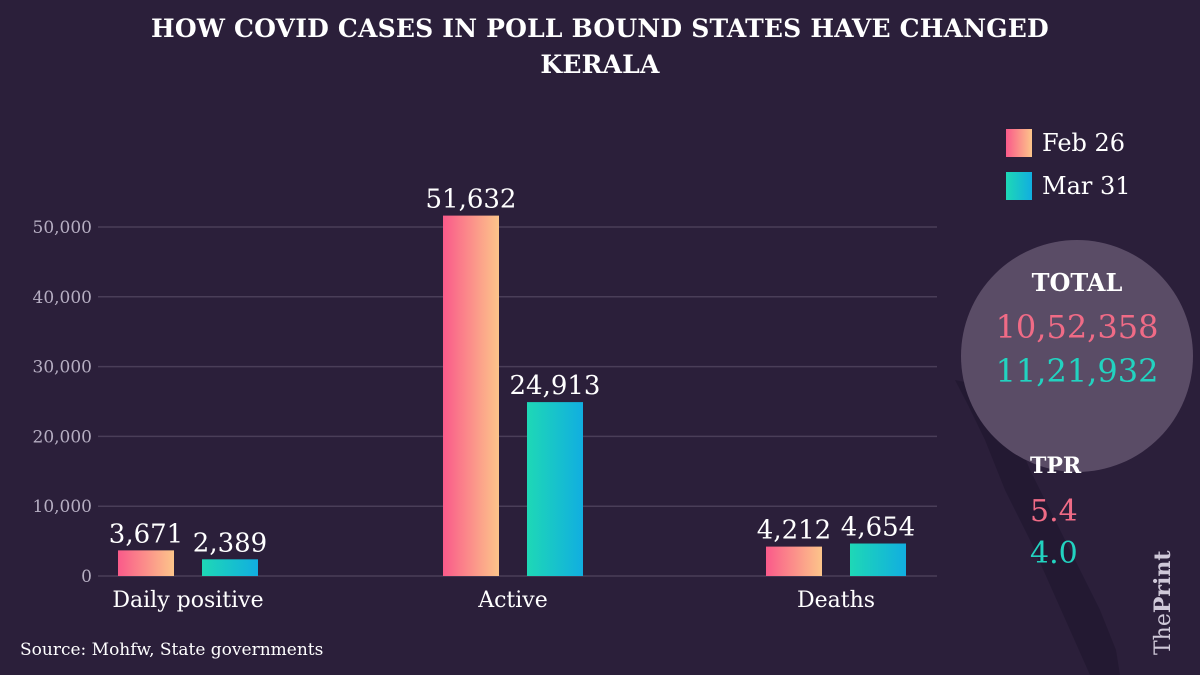  Describe the element at coordinates (62, 368) in the screenshot. I see `y-tick-label: 30,000` at that location.